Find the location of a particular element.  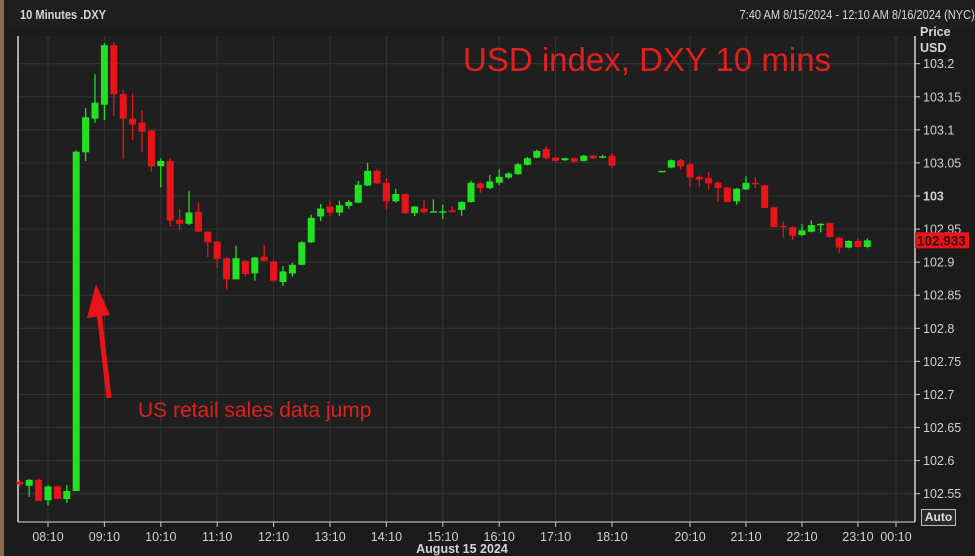

candle-13:00 is located at coordinates (321, 212).